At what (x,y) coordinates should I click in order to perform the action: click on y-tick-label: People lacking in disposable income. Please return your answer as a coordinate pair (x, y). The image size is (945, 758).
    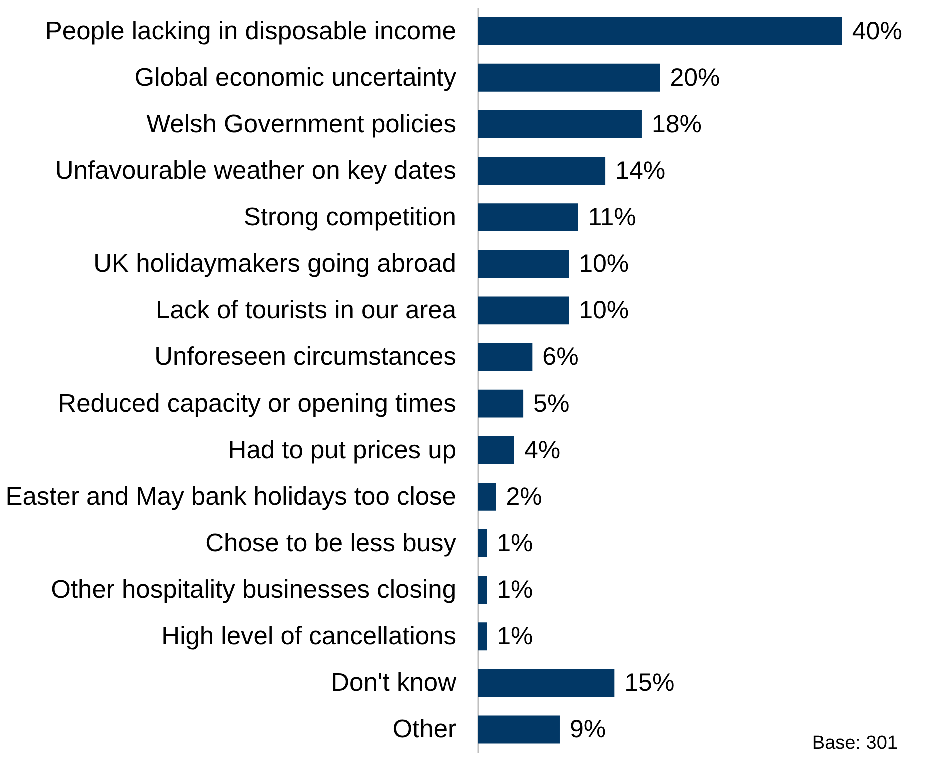
    Looking at the image, I should click on (250, 31).